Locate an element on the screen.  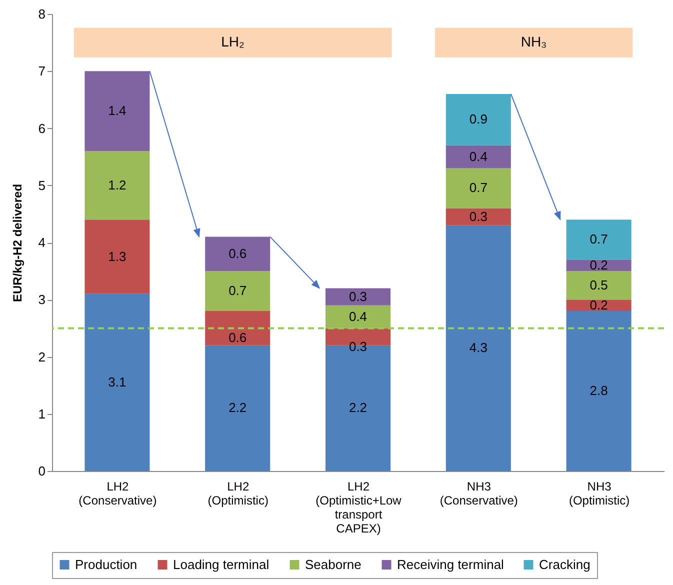
y-axis-title: EUR/kg-H2 delivered is located at coordinates (17, 243).